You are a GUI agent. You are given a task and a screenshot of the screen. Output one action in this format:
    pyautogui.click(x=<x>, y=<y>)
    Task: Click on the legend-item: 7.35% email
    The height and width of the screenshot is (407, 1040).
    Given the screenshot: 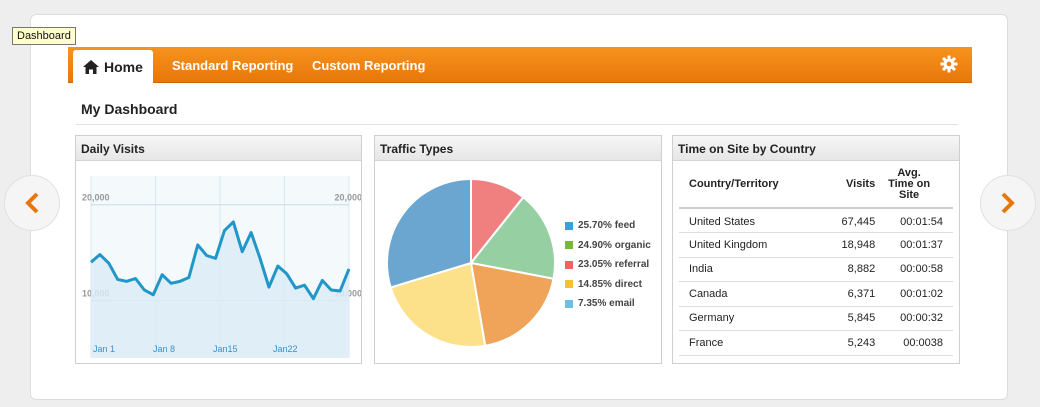 What is the action you would take?
    pyautogui.click(x=608, y=304)
    